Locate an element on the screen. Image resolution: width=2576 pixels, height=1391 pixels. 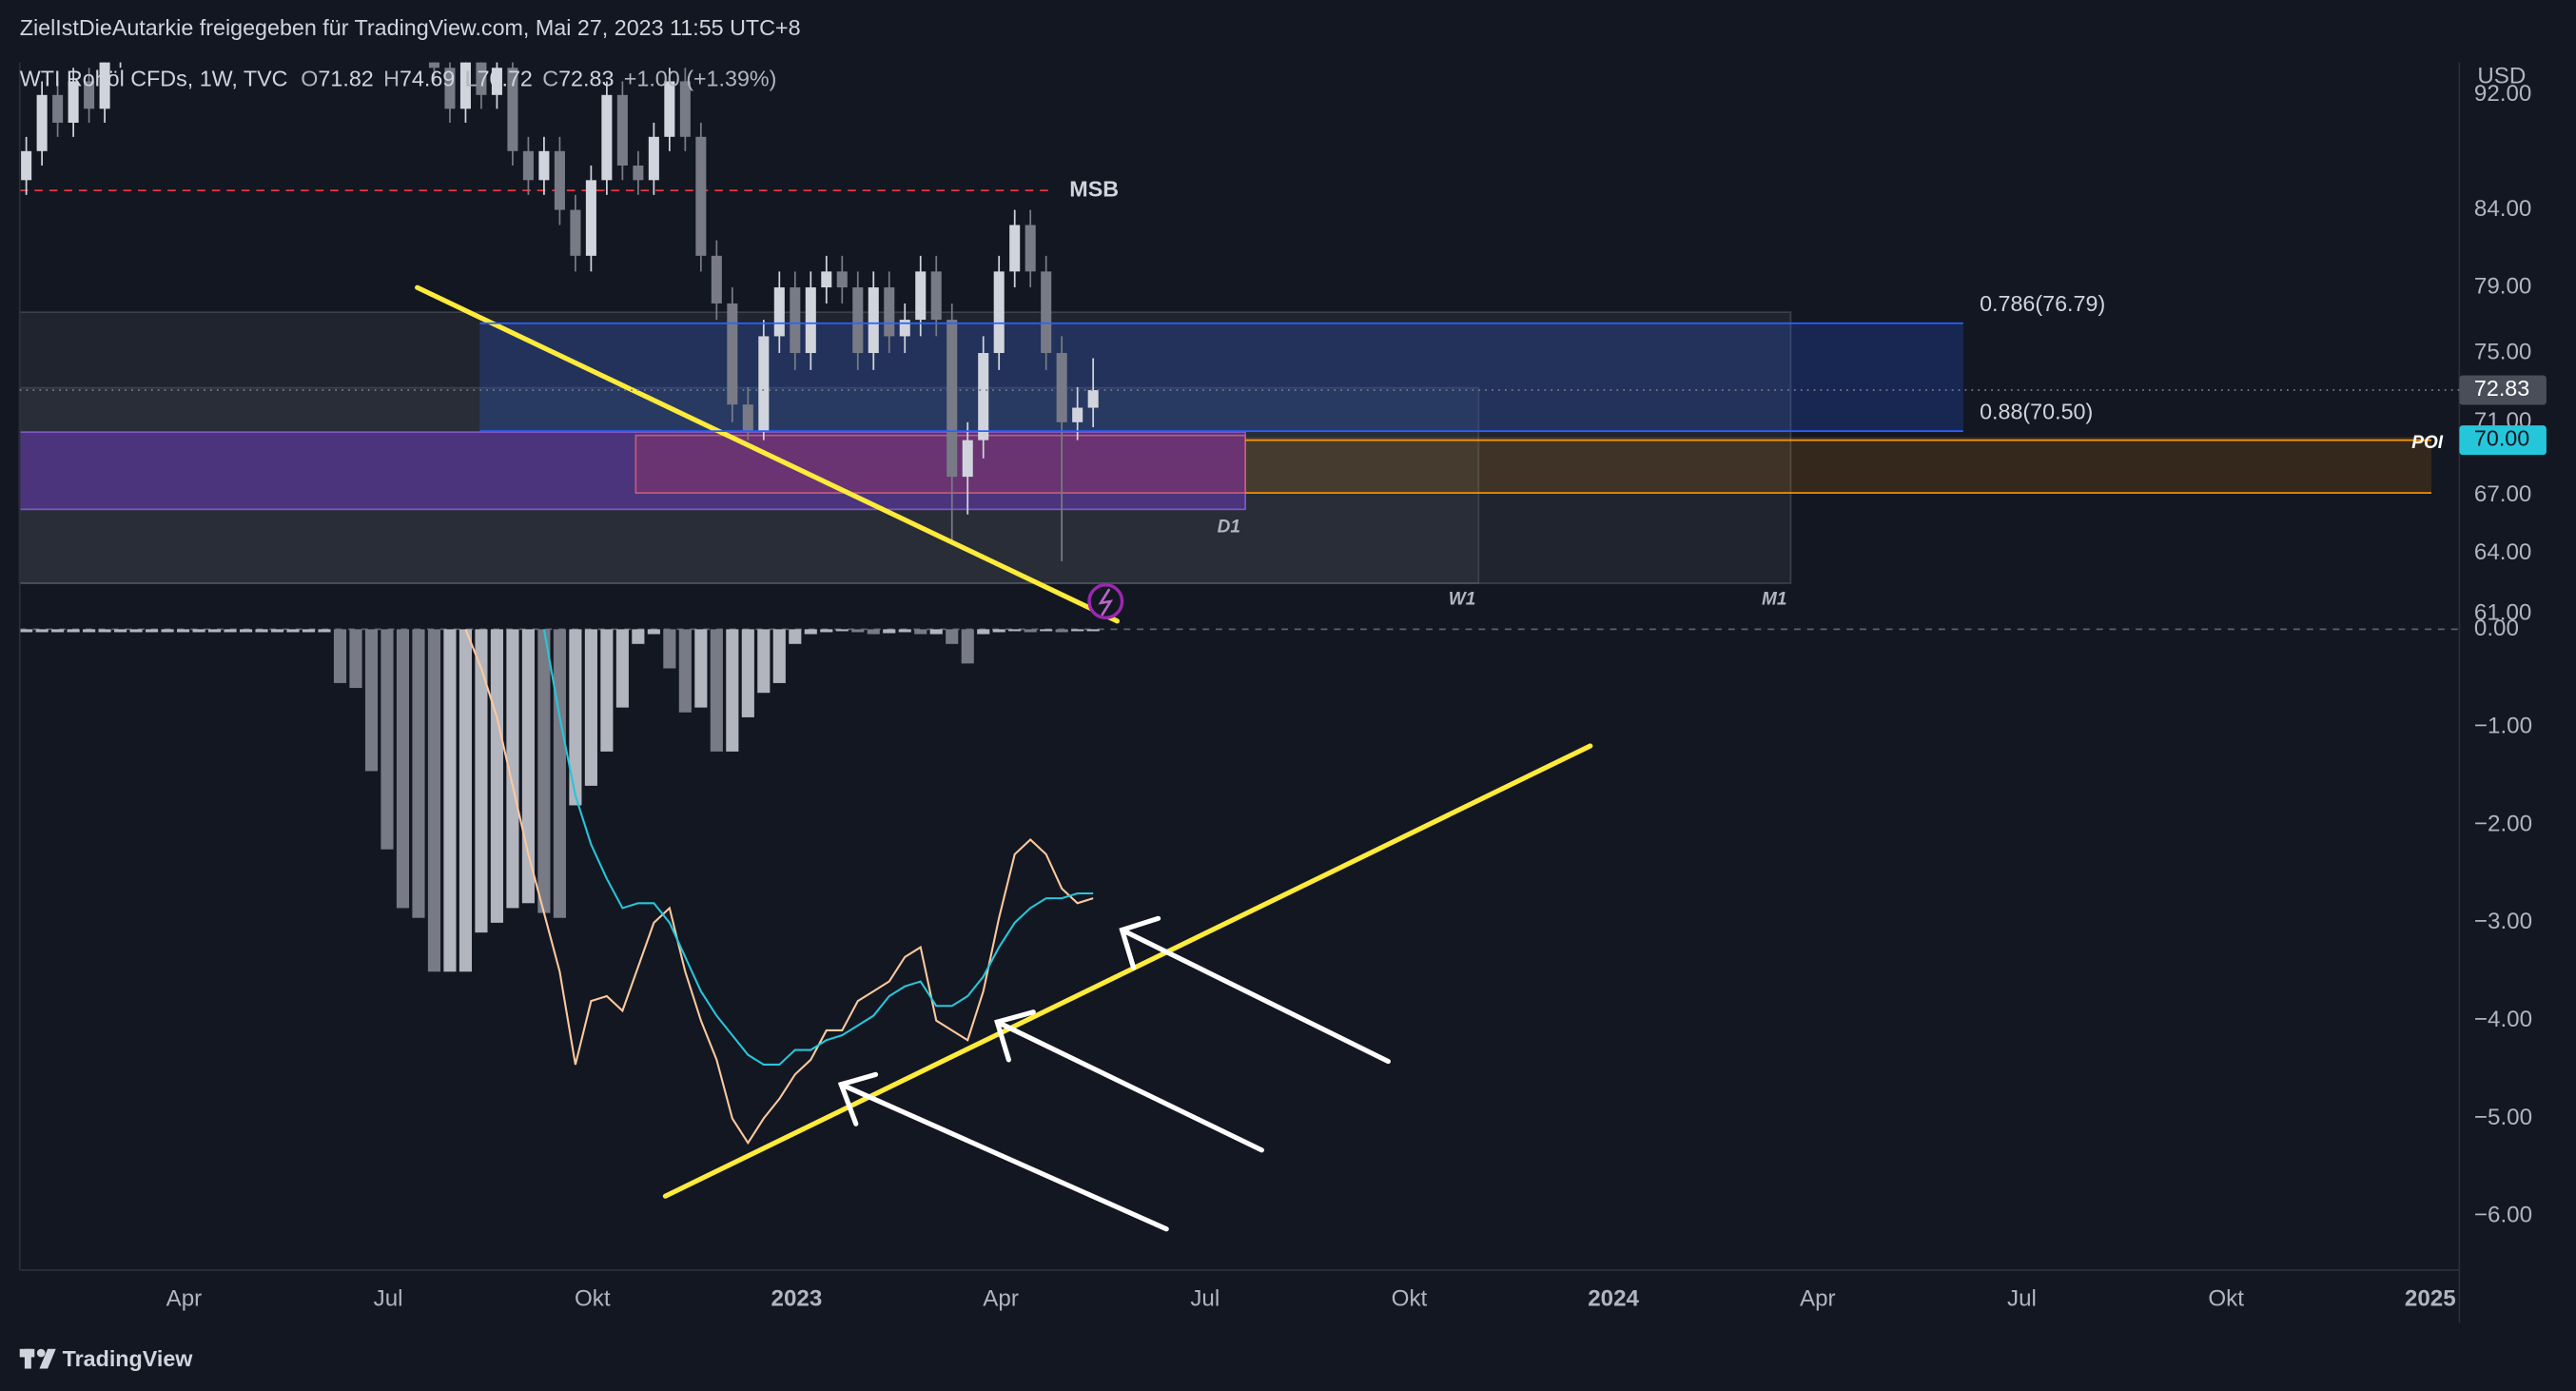
legend-close: 72.83 is located at coordinates (586, 79).